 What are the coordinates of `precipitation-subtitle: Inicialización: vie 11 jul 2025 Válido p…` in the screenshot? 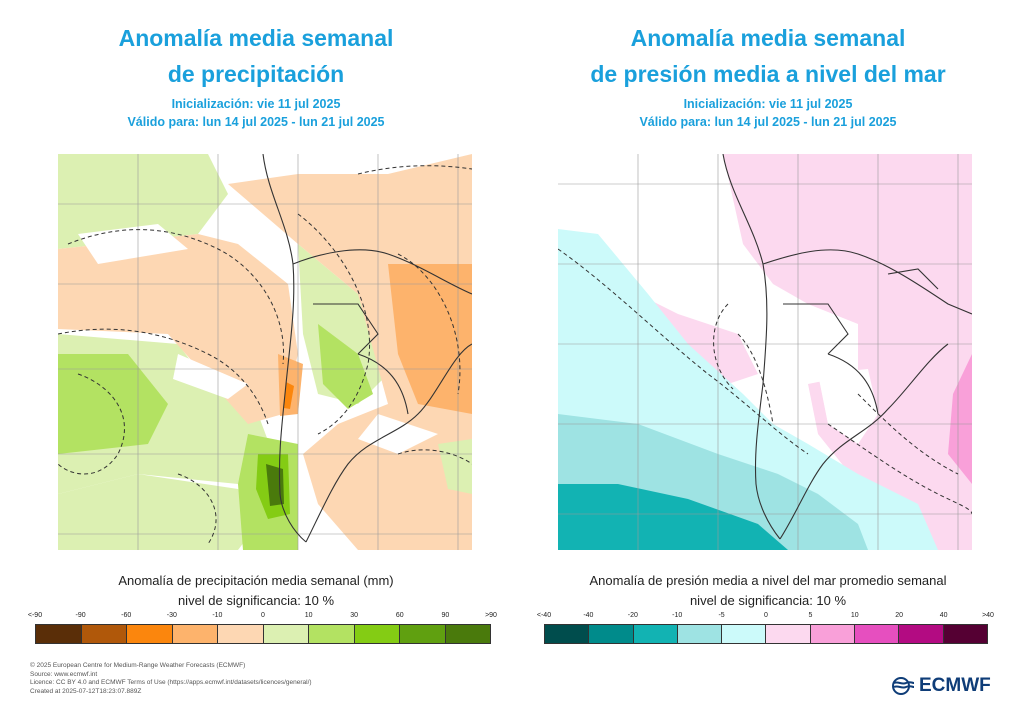 It's located at (256, 113).